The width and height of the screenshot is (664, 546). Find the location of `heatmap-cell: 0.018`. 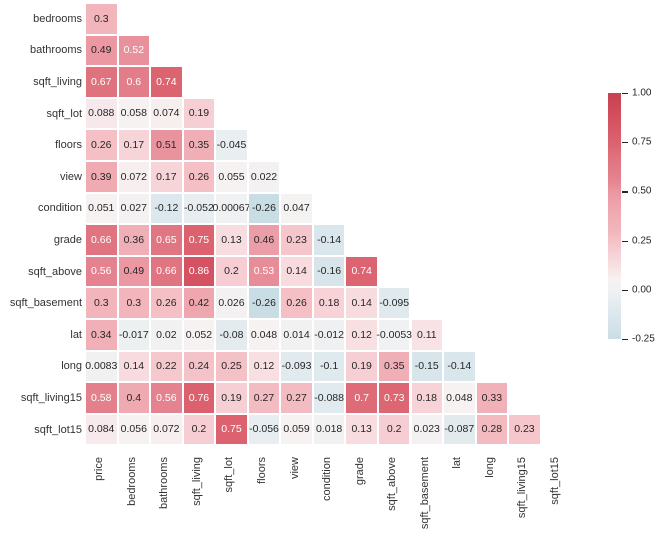

heatmap-cell: 0.018 is located at coordinates (329, 429).